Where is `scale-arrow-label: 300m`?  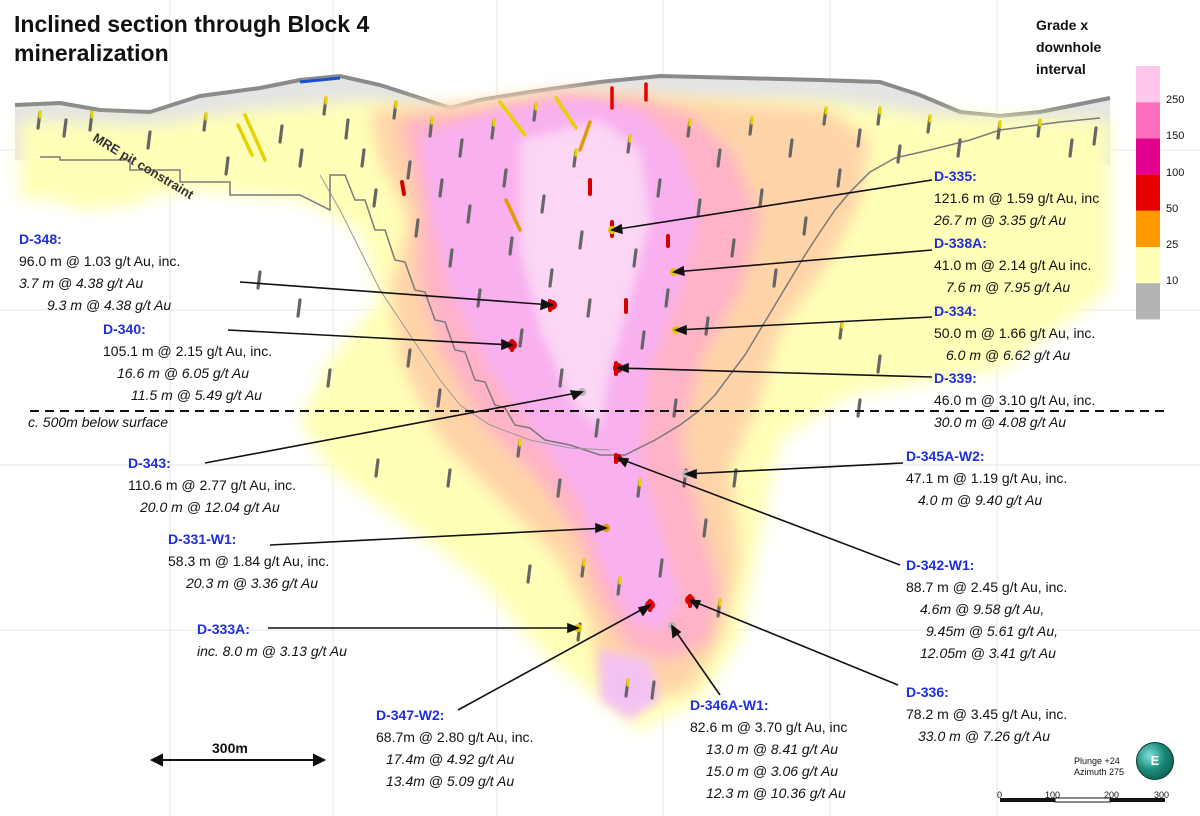 scale-arrow-label: 300m is located at coordinates (230, 748).